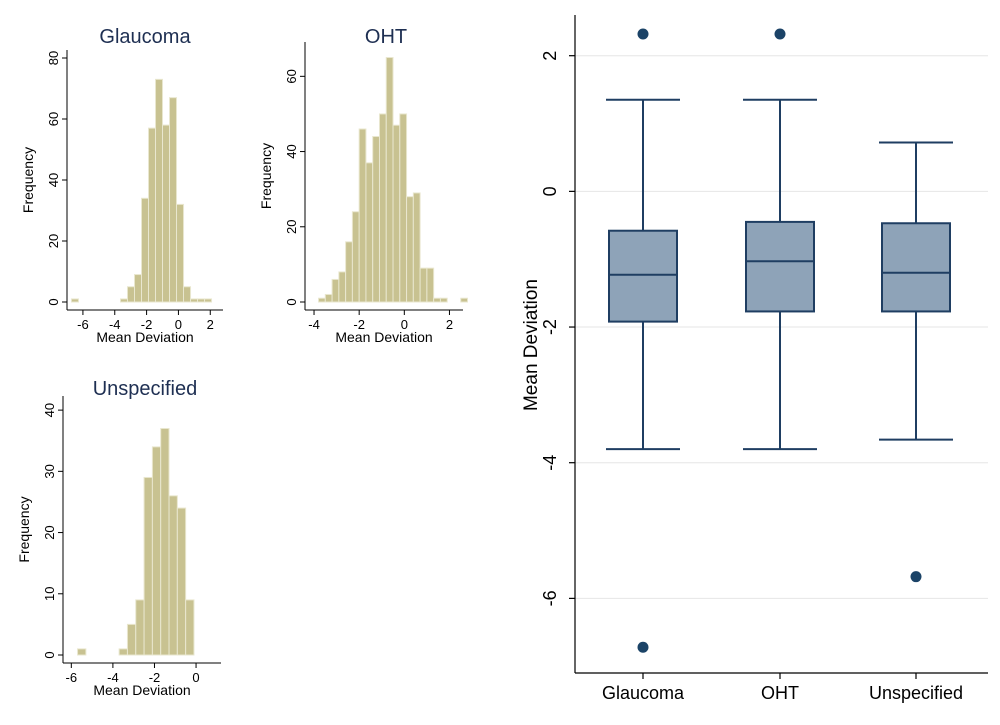 This screenshot has height=725, width=1000. I want to click on y-tick-label: -4, so click(550, 463).